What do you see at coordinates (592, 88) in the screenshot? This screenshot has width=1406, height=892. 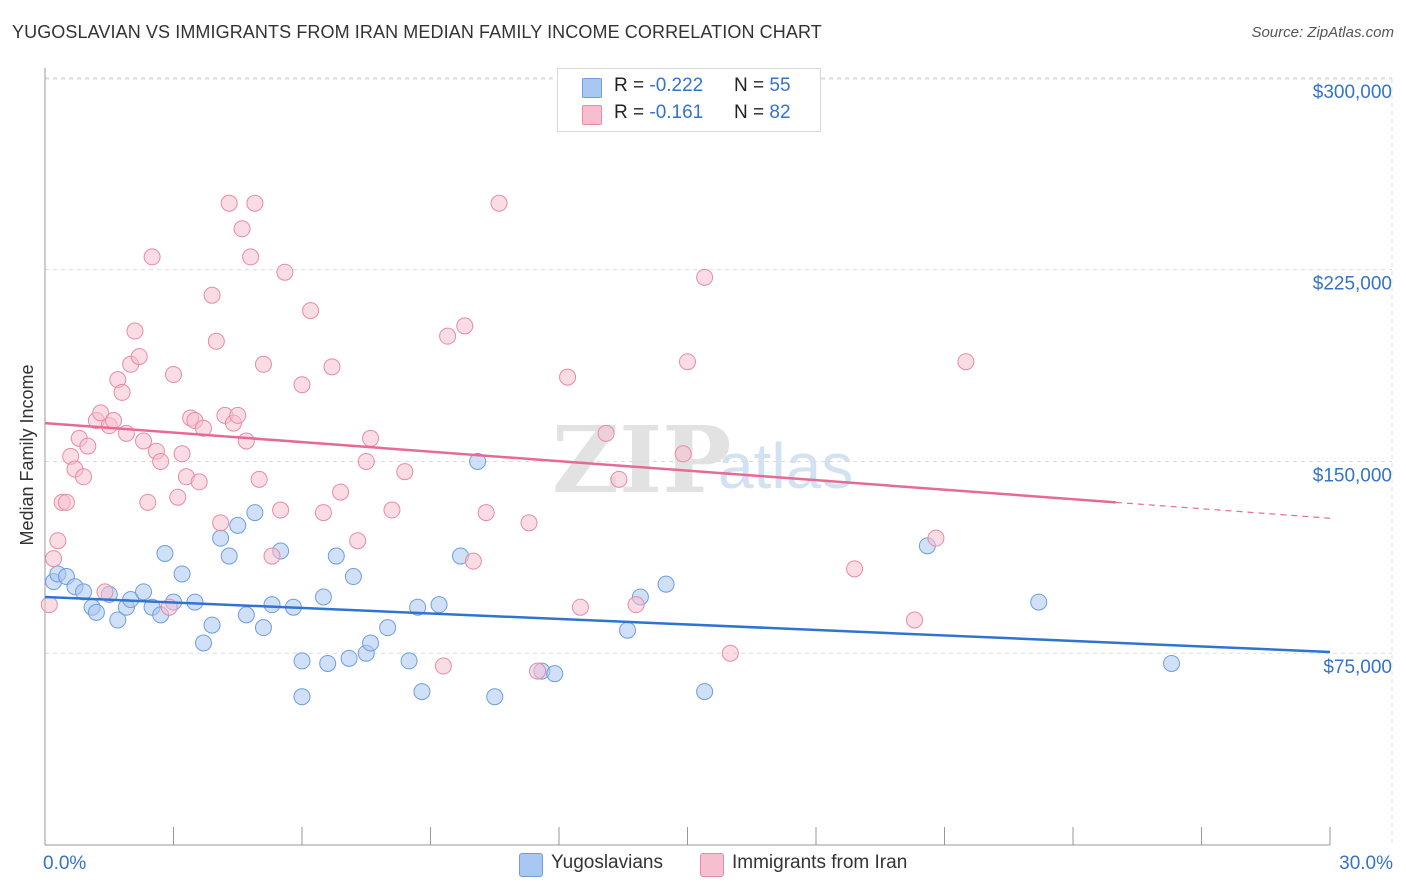 I see `legend-swatch-blue` at bounding box center [592, 88].